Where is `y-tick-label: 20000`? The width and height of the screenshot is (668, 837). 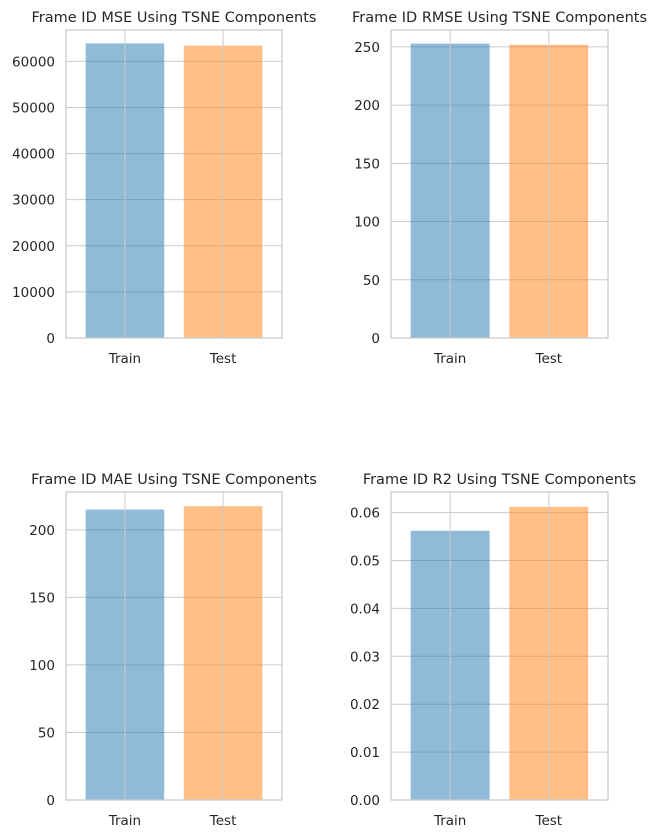 y-tick-label: 20000 is located at coordinates (33, 247).